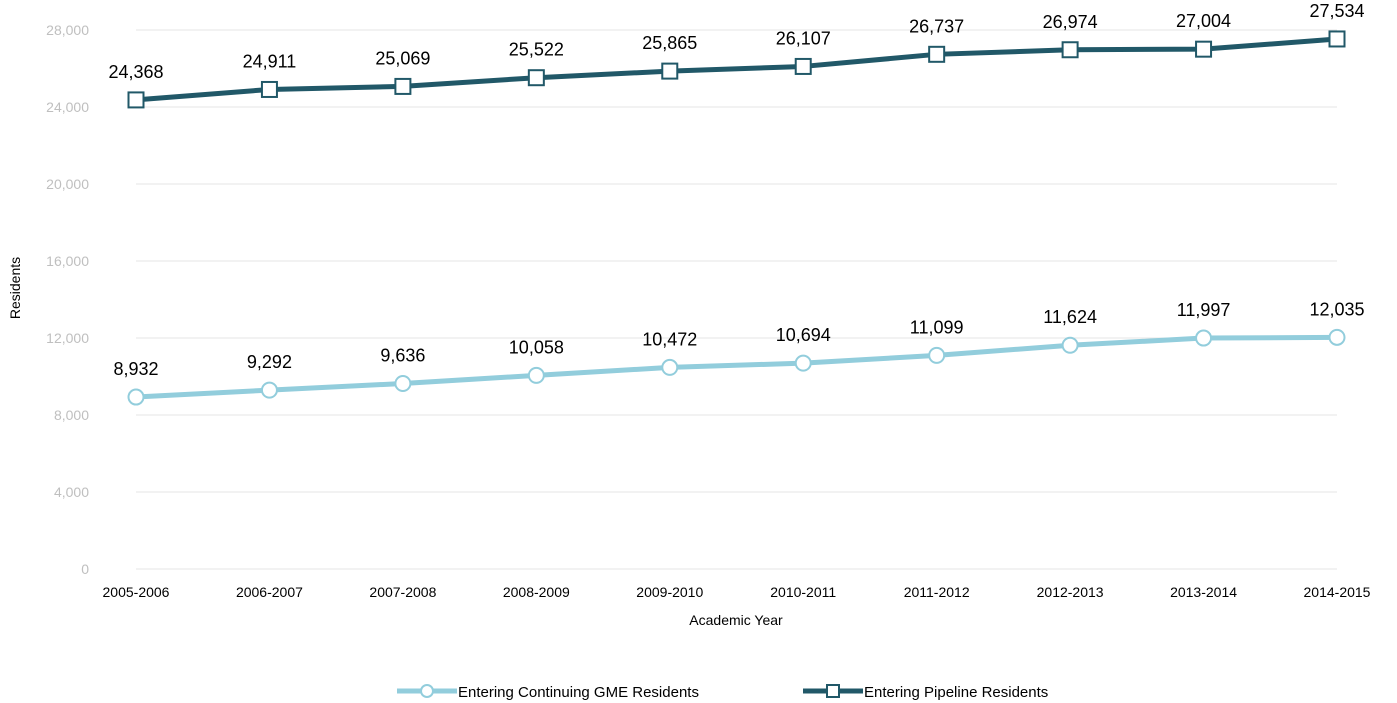 Image resolution: width=1397 pixels, height=703 pixels. What do you see at coordinates (736, 367) in the screenshot?
I see `series-line-continuing-gme` at bounding box center [736, 367].